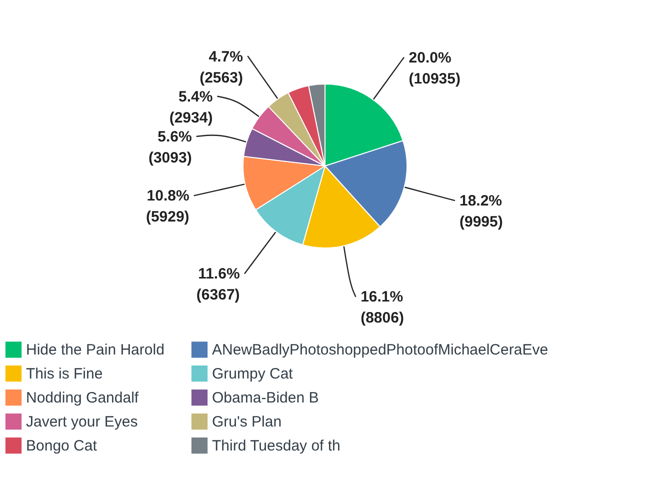 This screenshot has width=650, height=487. What do you see at coordinates (265, 398) in the screenshot?
I see `legend-label: Obama-Biden B` at bounding box center [265, 398].